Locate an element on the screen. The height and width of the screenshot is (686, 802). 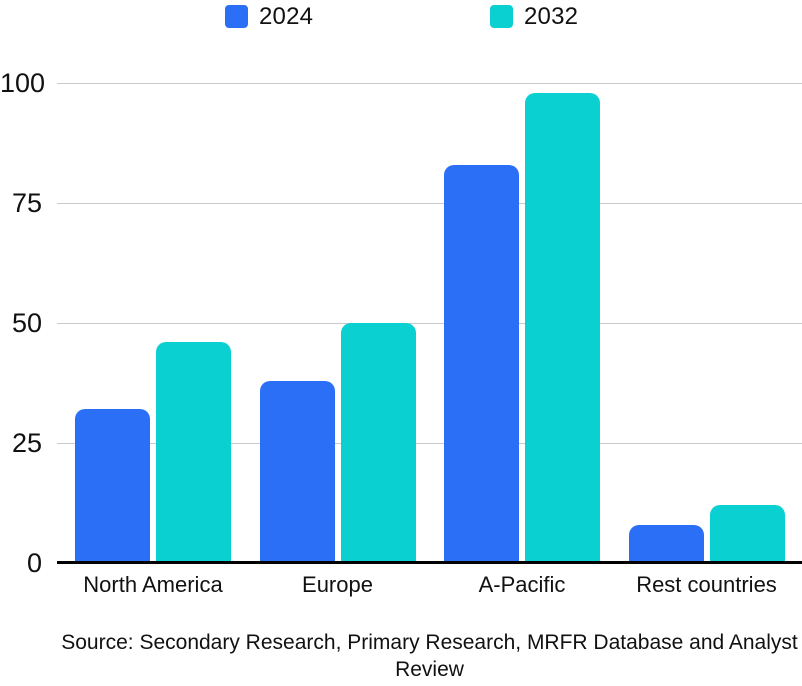
x-axis-line is located at coordinates (429, 562).